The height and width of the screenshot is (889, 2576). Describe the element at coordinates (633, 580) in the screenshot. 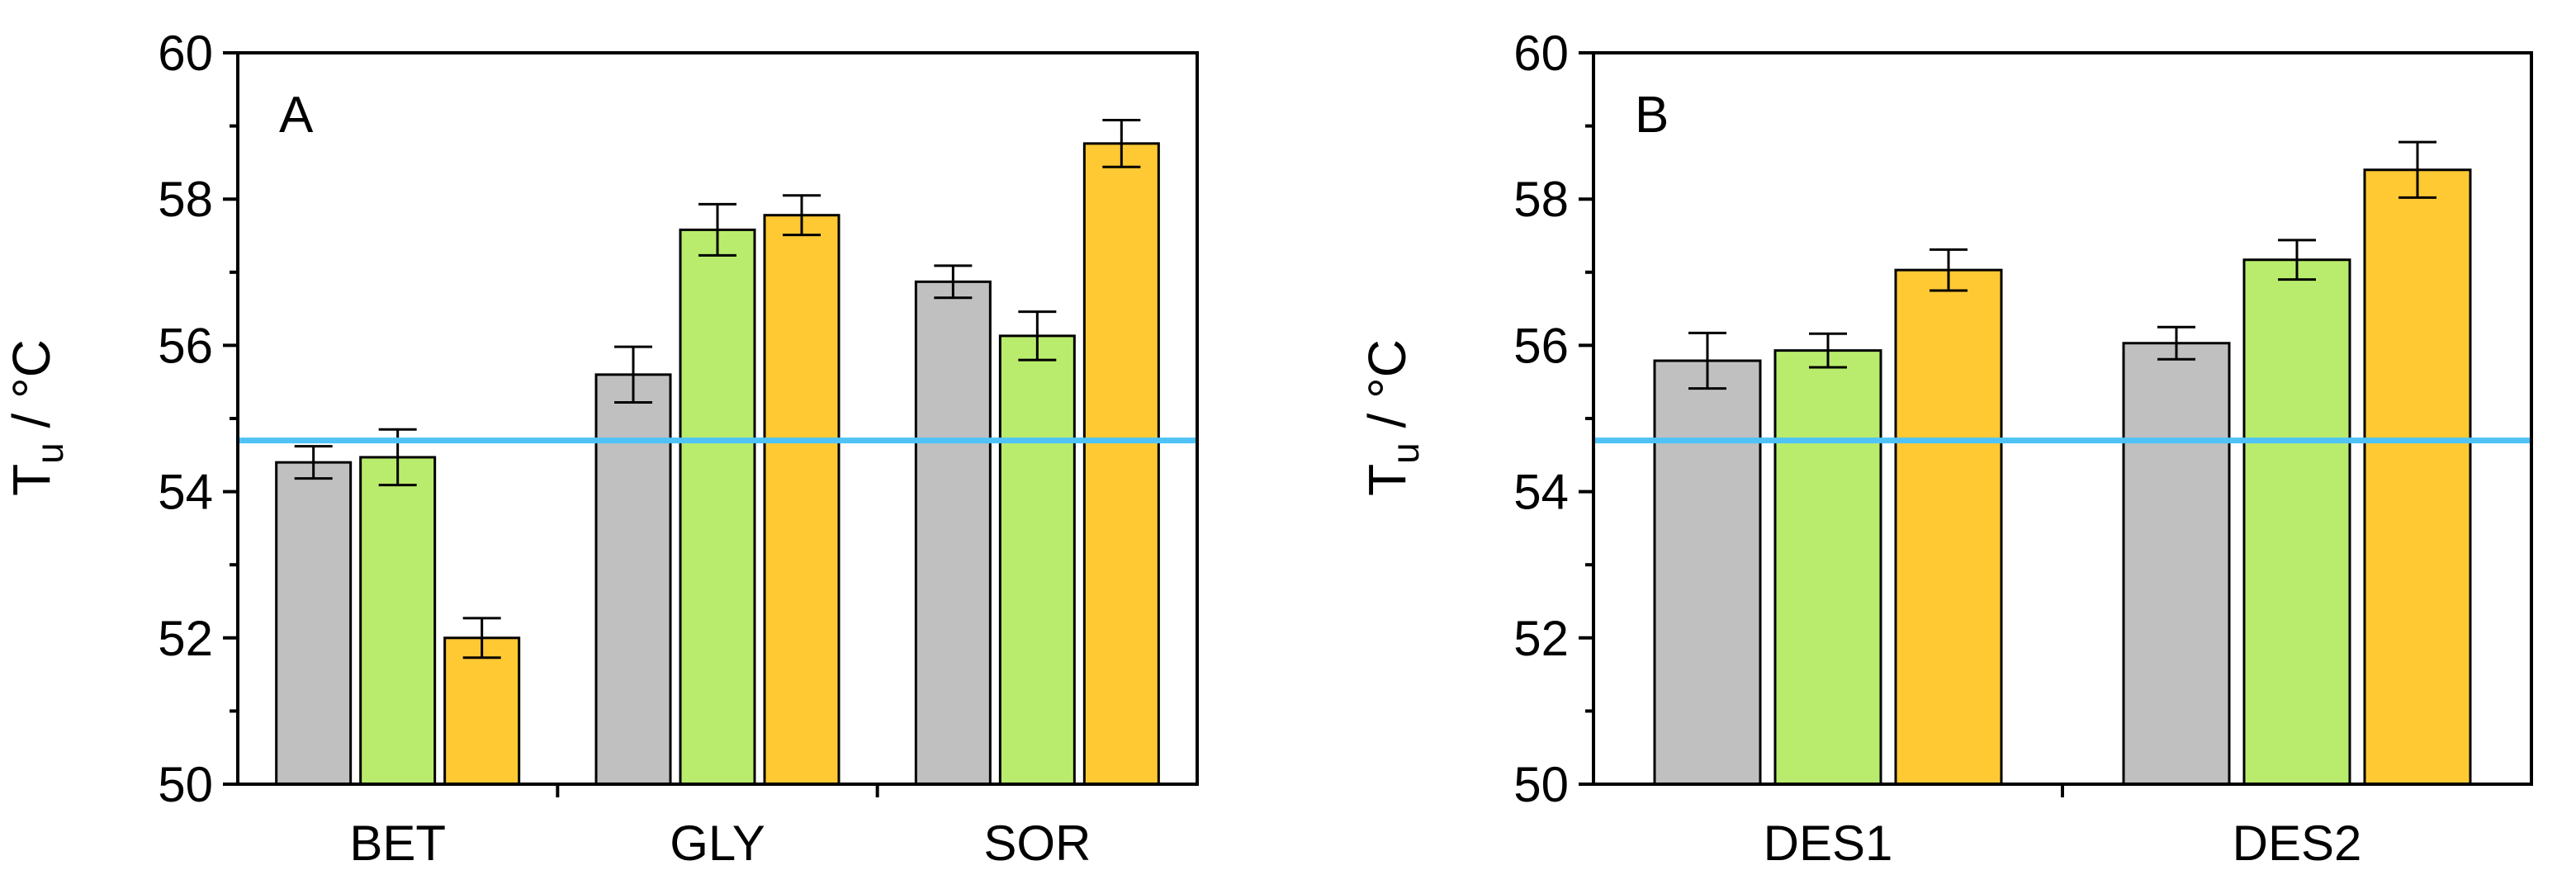

I see `bar-gly-gray` at that location.